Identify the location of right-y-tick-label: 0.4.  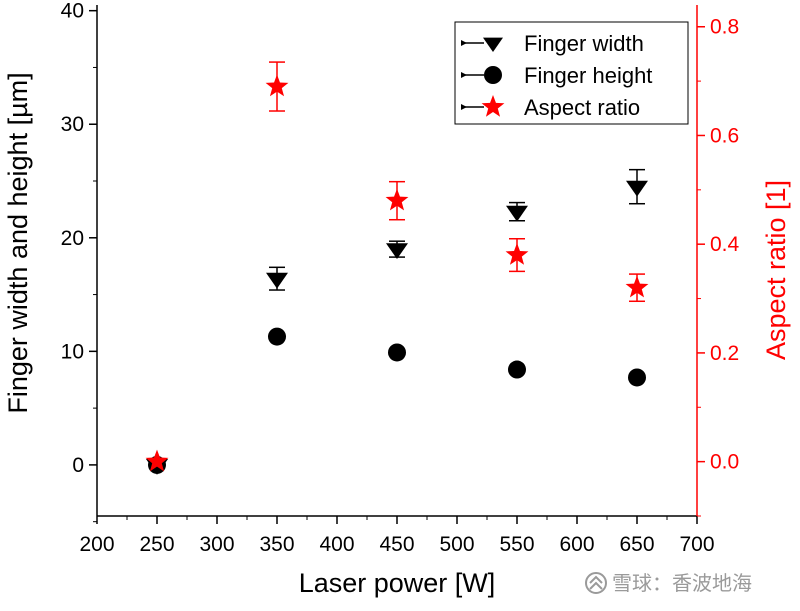
(725, 244).